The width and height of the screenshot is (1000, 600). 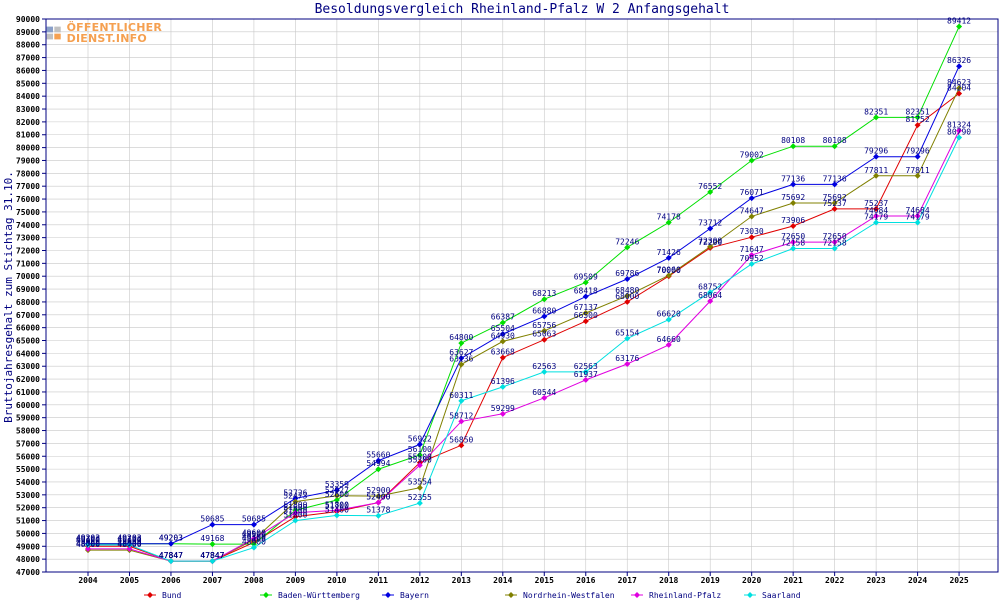 I want to click on data-label: 49100, so click(x=129, y=539).